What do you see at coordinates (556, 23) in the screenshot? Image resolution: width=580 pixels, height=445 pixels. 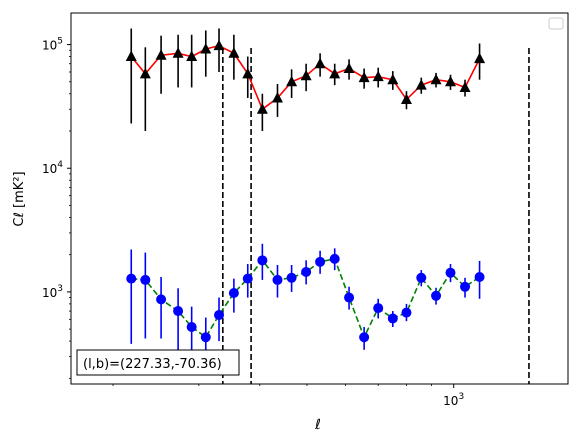 I see `legend-box` at bounding box center [556, 23].